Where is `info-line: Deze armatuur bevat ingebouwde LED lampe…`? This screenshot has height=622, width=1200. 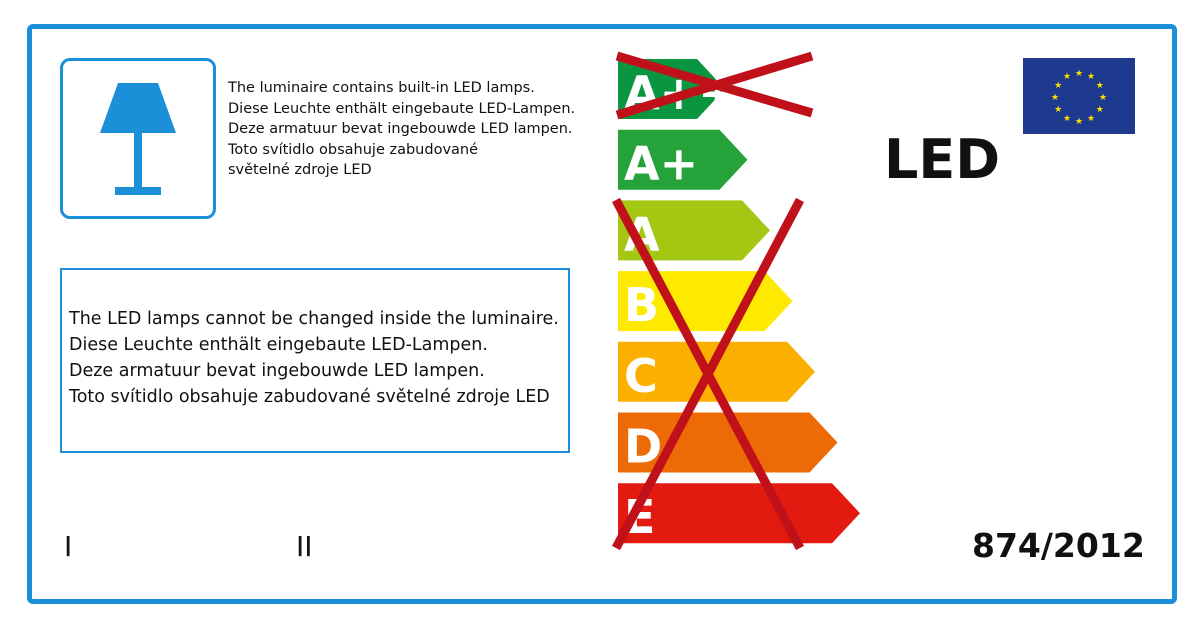
info-line: Deze armatuur bevat ingebouwde LED lampe… is located at coordinates (400, 129).